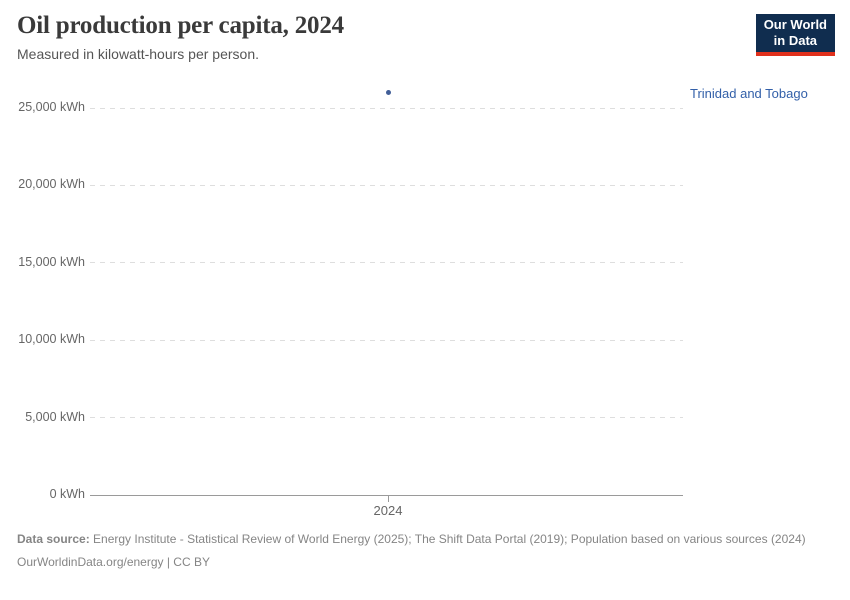  What do you see at coordinates (53, 539) in the screenshot?
I see `data-source-label: Data source:` at bounding box center [53, 539].